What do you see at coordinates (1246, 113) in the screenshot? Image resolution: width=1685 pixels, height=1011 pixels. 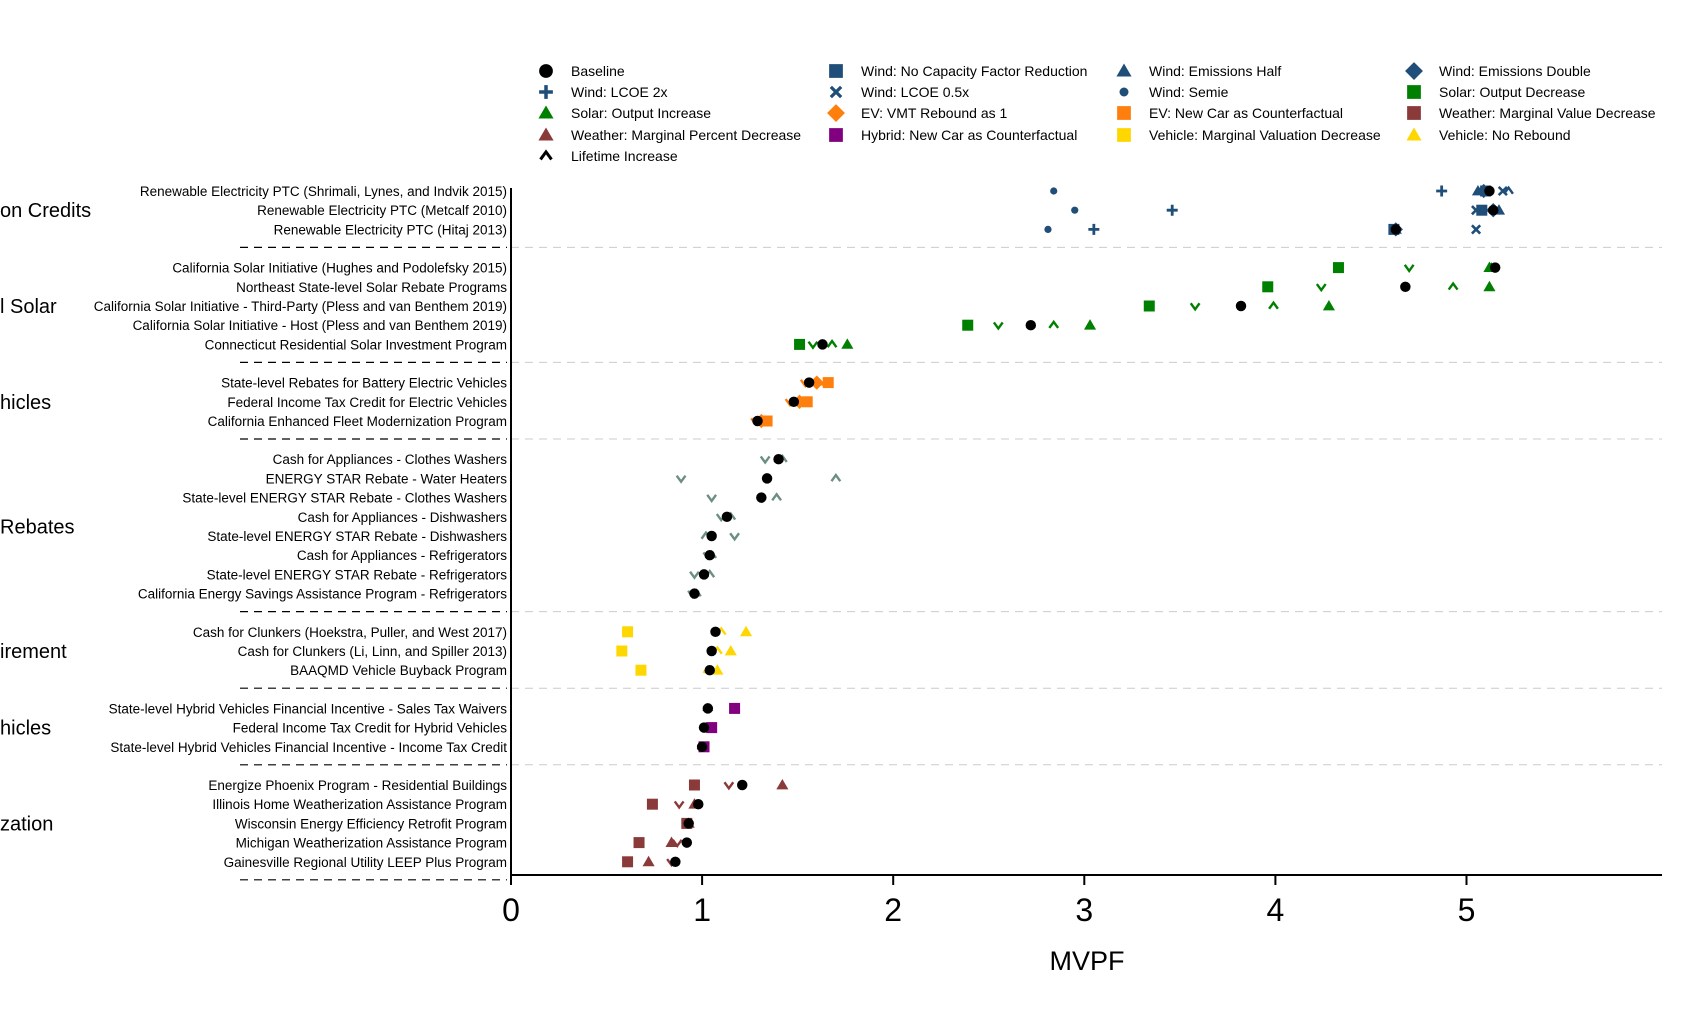 I see `legend-label-ev_newcar: EV: New Car as Counterfactual` at bounding box center [1246, 113].